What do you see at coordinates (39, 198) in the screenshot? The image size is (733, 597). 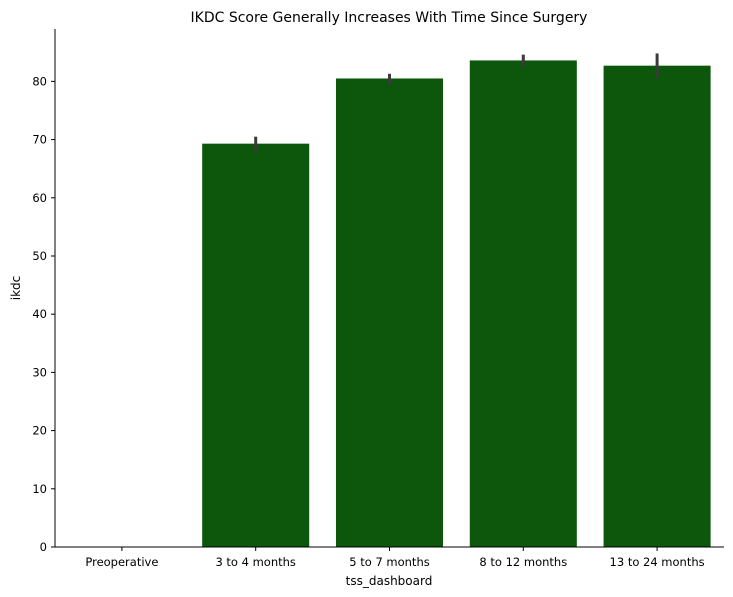 I see `y-tick-label-6: 60` at bounding box center [39, 198].